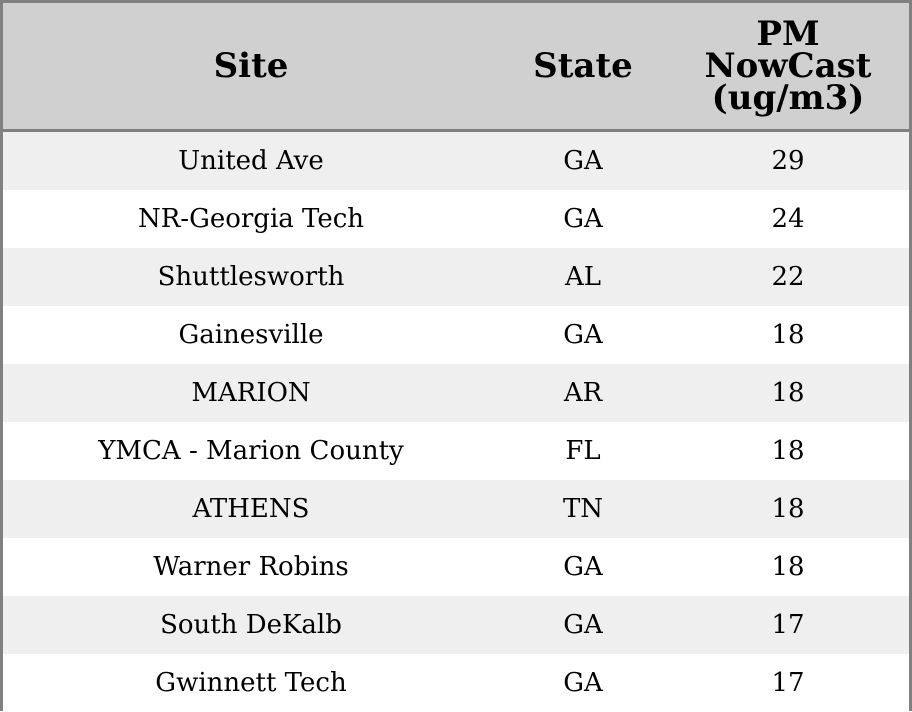  What do you see at coordinates (583, 451) in the screenshot?
I see `cell-state: FL` at bounding box center [583, 451].